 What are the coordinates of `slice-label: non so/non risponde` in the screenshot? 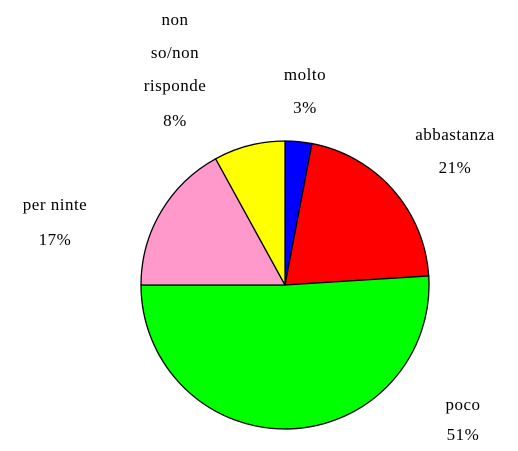 It's located at (175, 52).